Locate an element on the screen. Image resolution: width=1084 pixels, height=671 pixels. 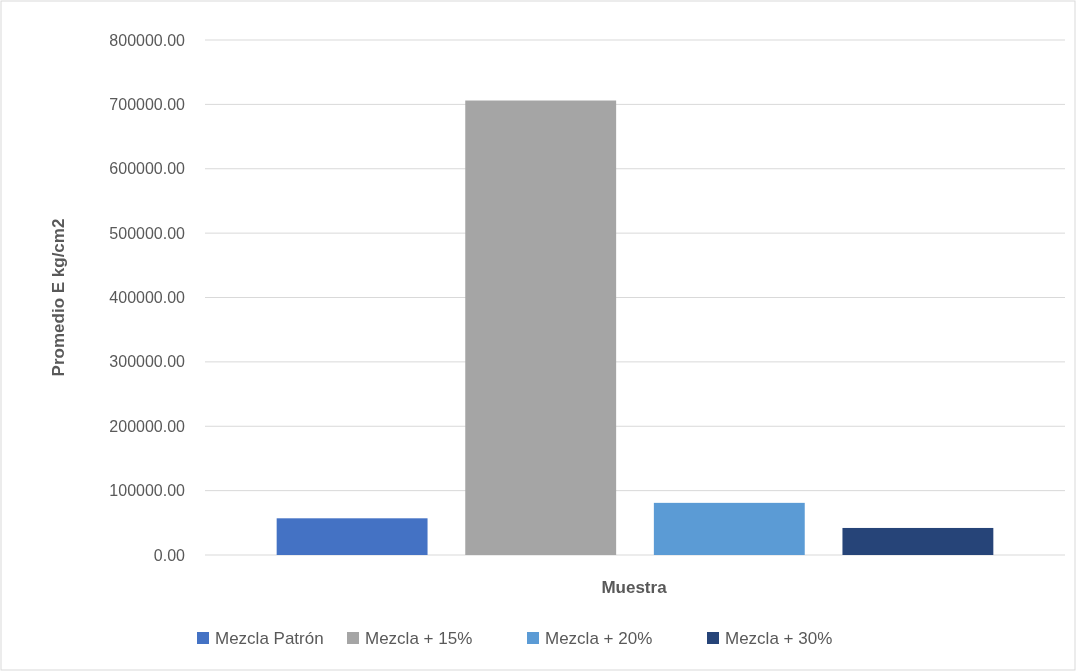
y-tick-label: 0.00 is located at coordinates (169, 555).